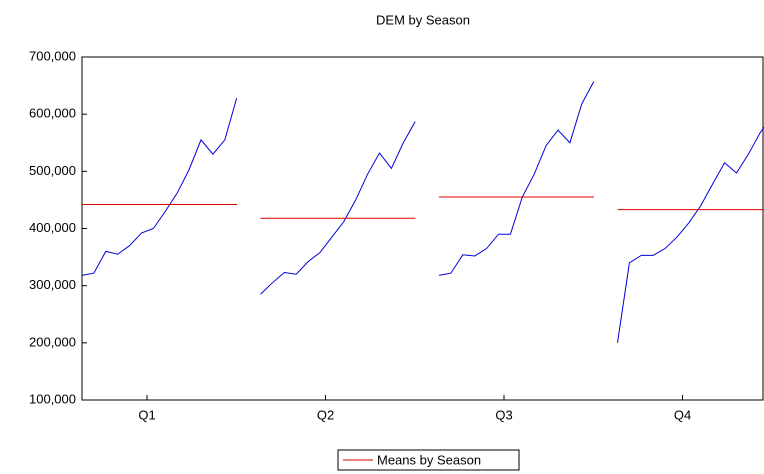  What do you see at coordinates (423, 19) in the screenshot?
I see `chart-title: DEM by Season` at bounding box center [423, 19].